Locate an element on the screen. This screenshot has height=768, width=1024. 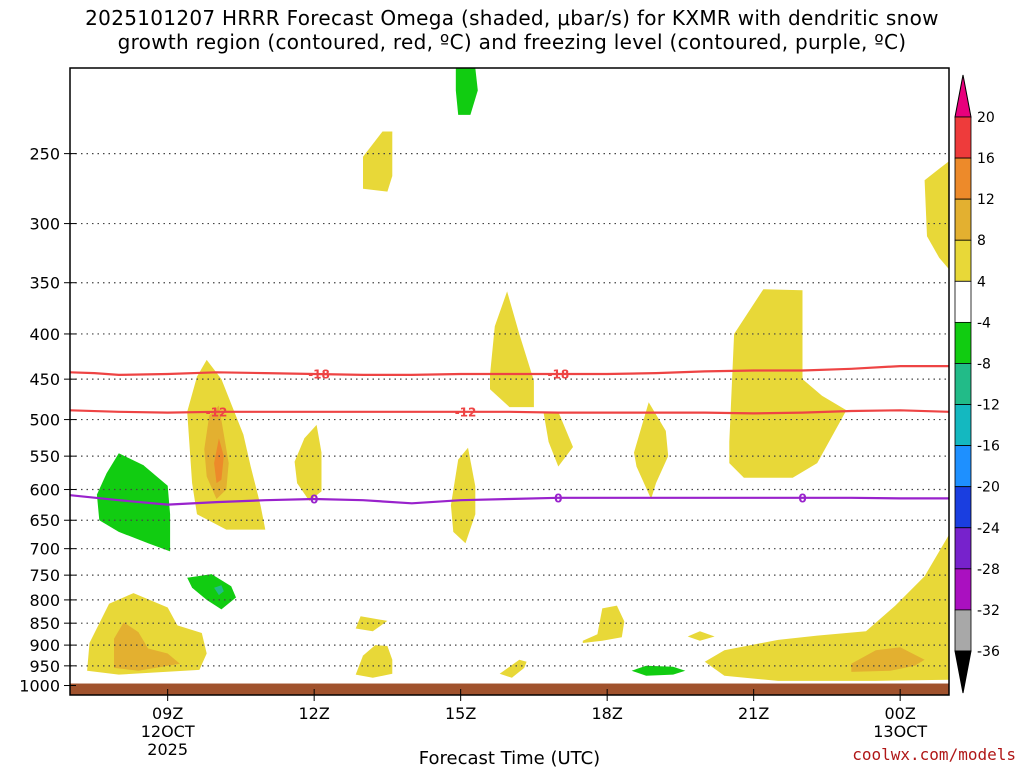
x-tick-label-2: 15Z is located at coordinates (460, 713).